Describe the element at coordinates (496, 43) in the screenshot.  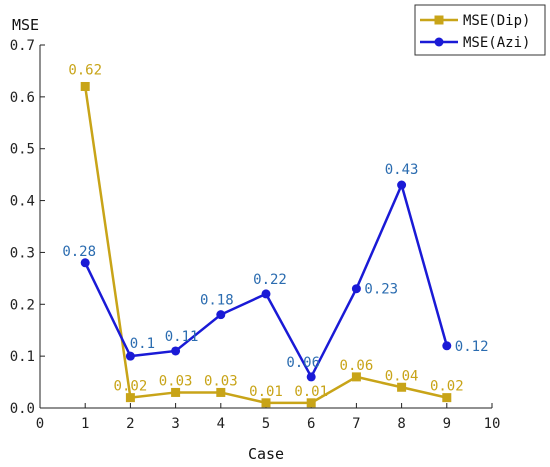
I see `legend-label: MSE(Azi)` at that location.